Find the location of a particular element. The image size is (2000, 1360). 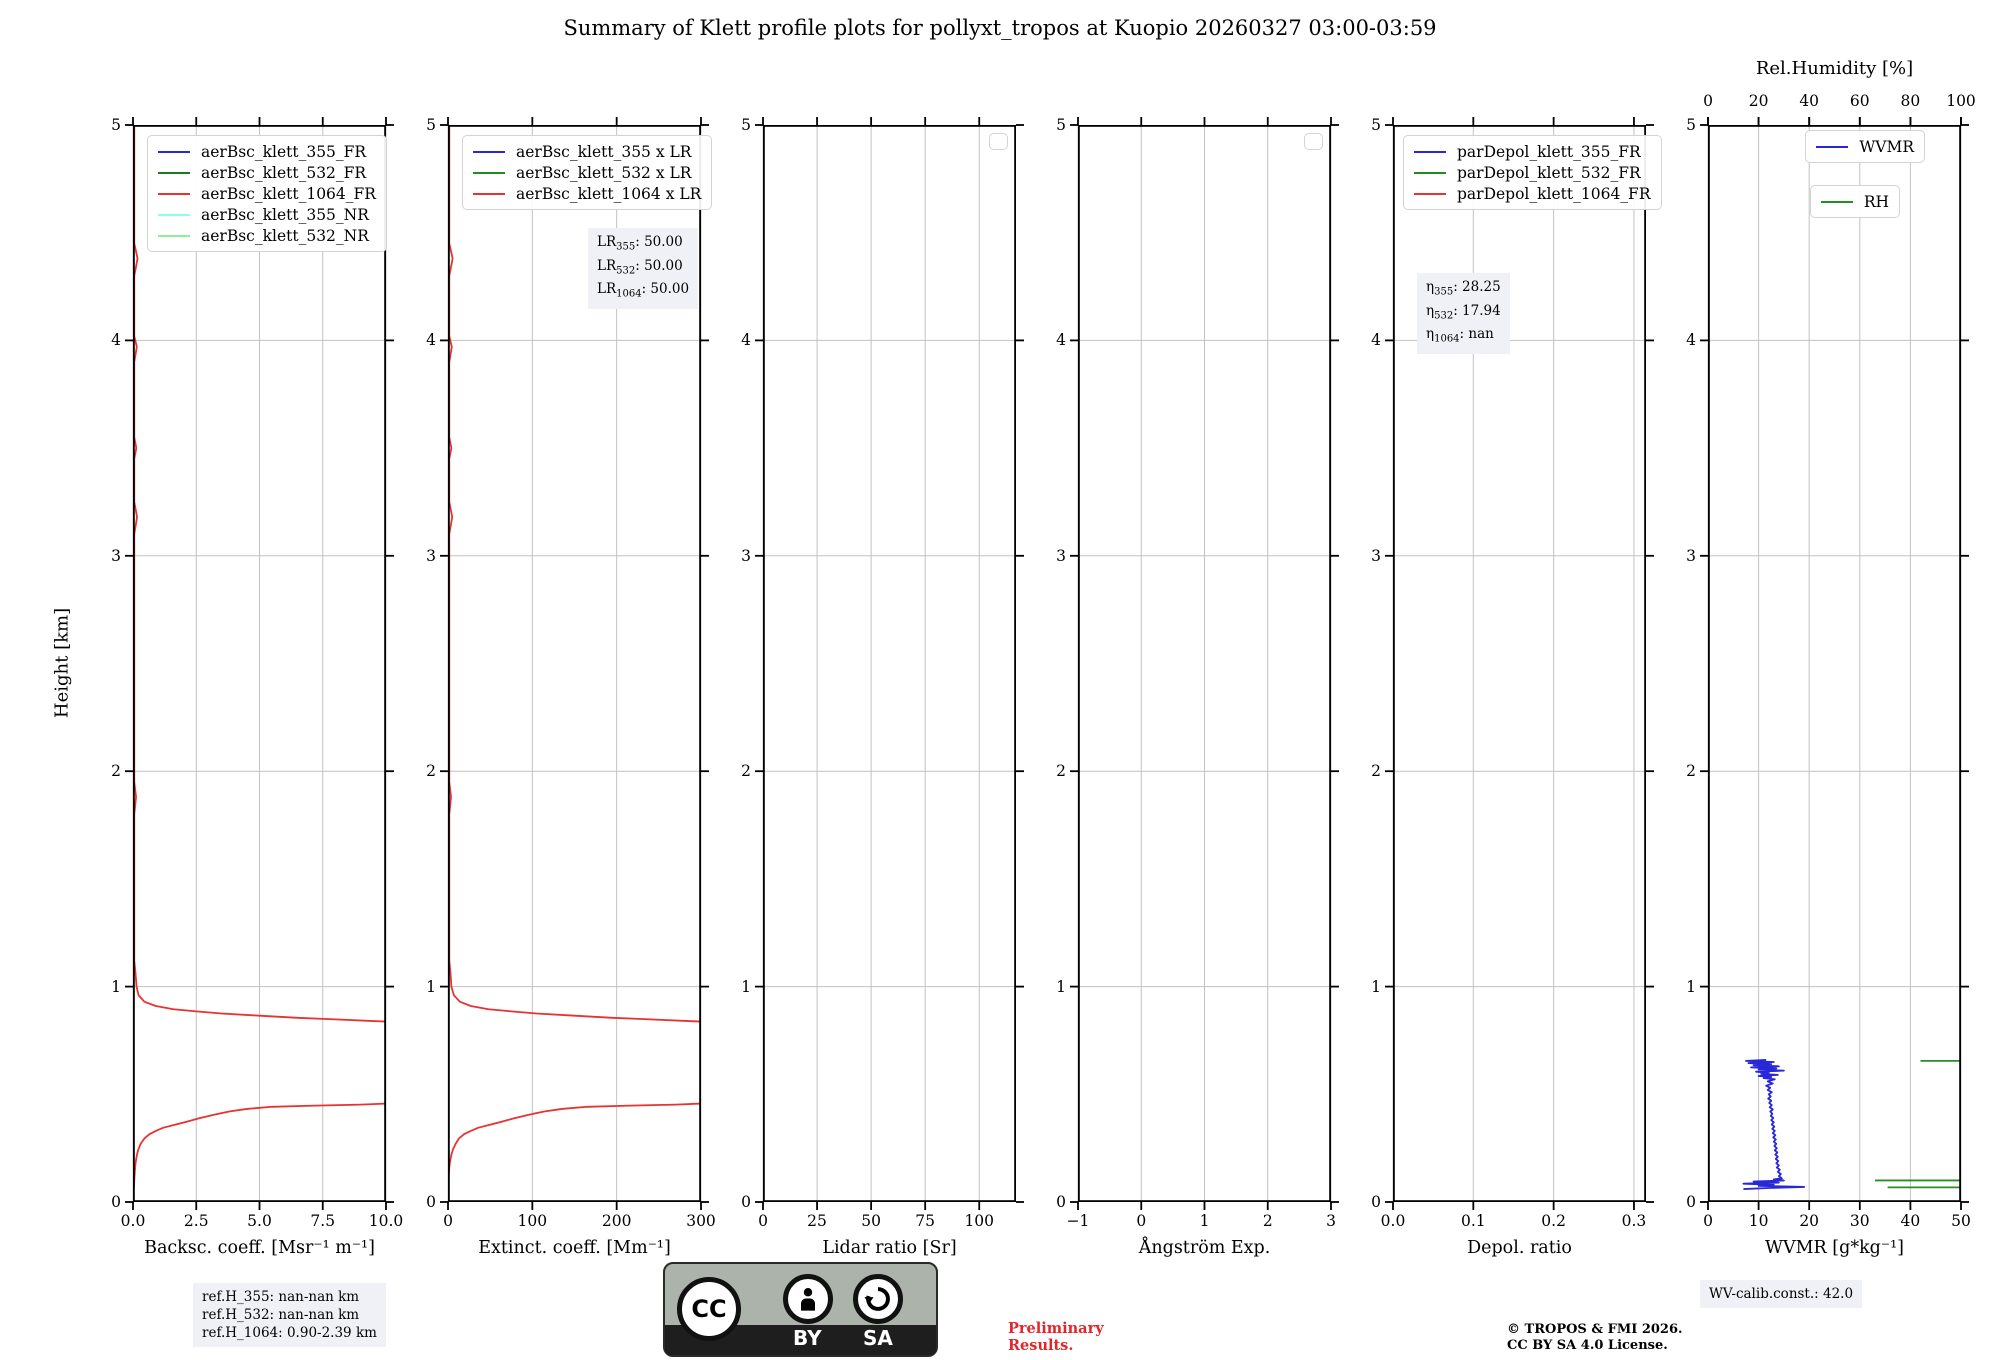

y-tick-label: 4 is located at coordinates (116, 340).